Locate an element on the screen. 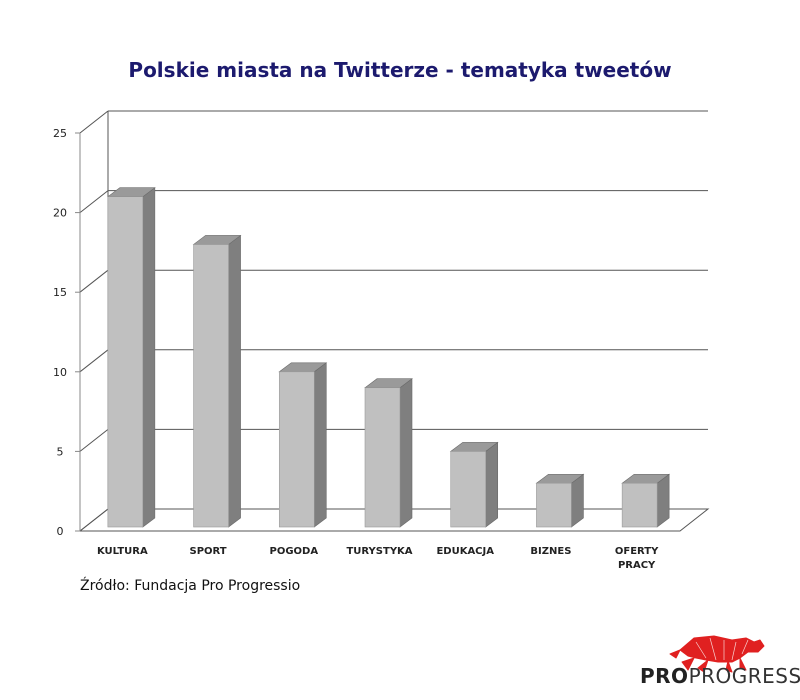 This screenshot has height=700, width=800. x-tick-label: PRACY is located at coordinates (637, 565).